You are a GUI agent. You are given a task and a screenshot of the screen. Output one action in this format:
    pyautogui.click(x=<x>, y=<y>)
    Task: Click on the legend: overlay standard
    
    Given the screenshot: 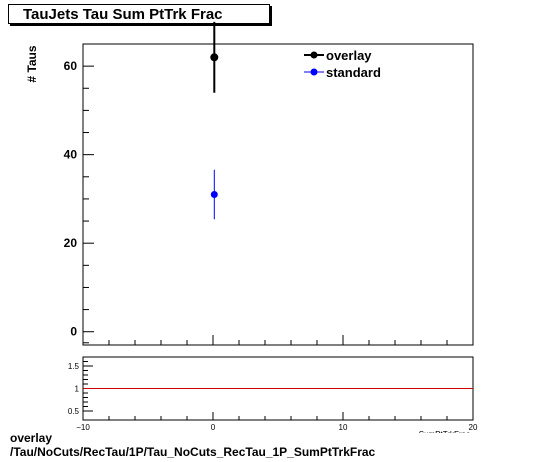 What is the action you would take?
    pyautogui.click(x=342, y=64)
    